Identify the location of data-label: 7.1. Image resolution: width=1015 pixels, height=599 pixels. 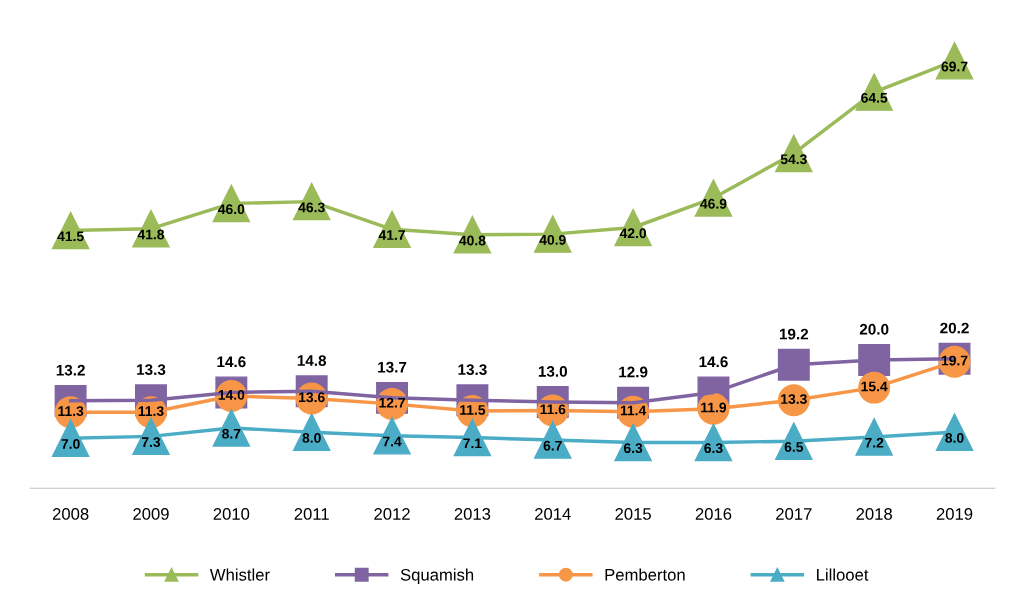
(472, 443).